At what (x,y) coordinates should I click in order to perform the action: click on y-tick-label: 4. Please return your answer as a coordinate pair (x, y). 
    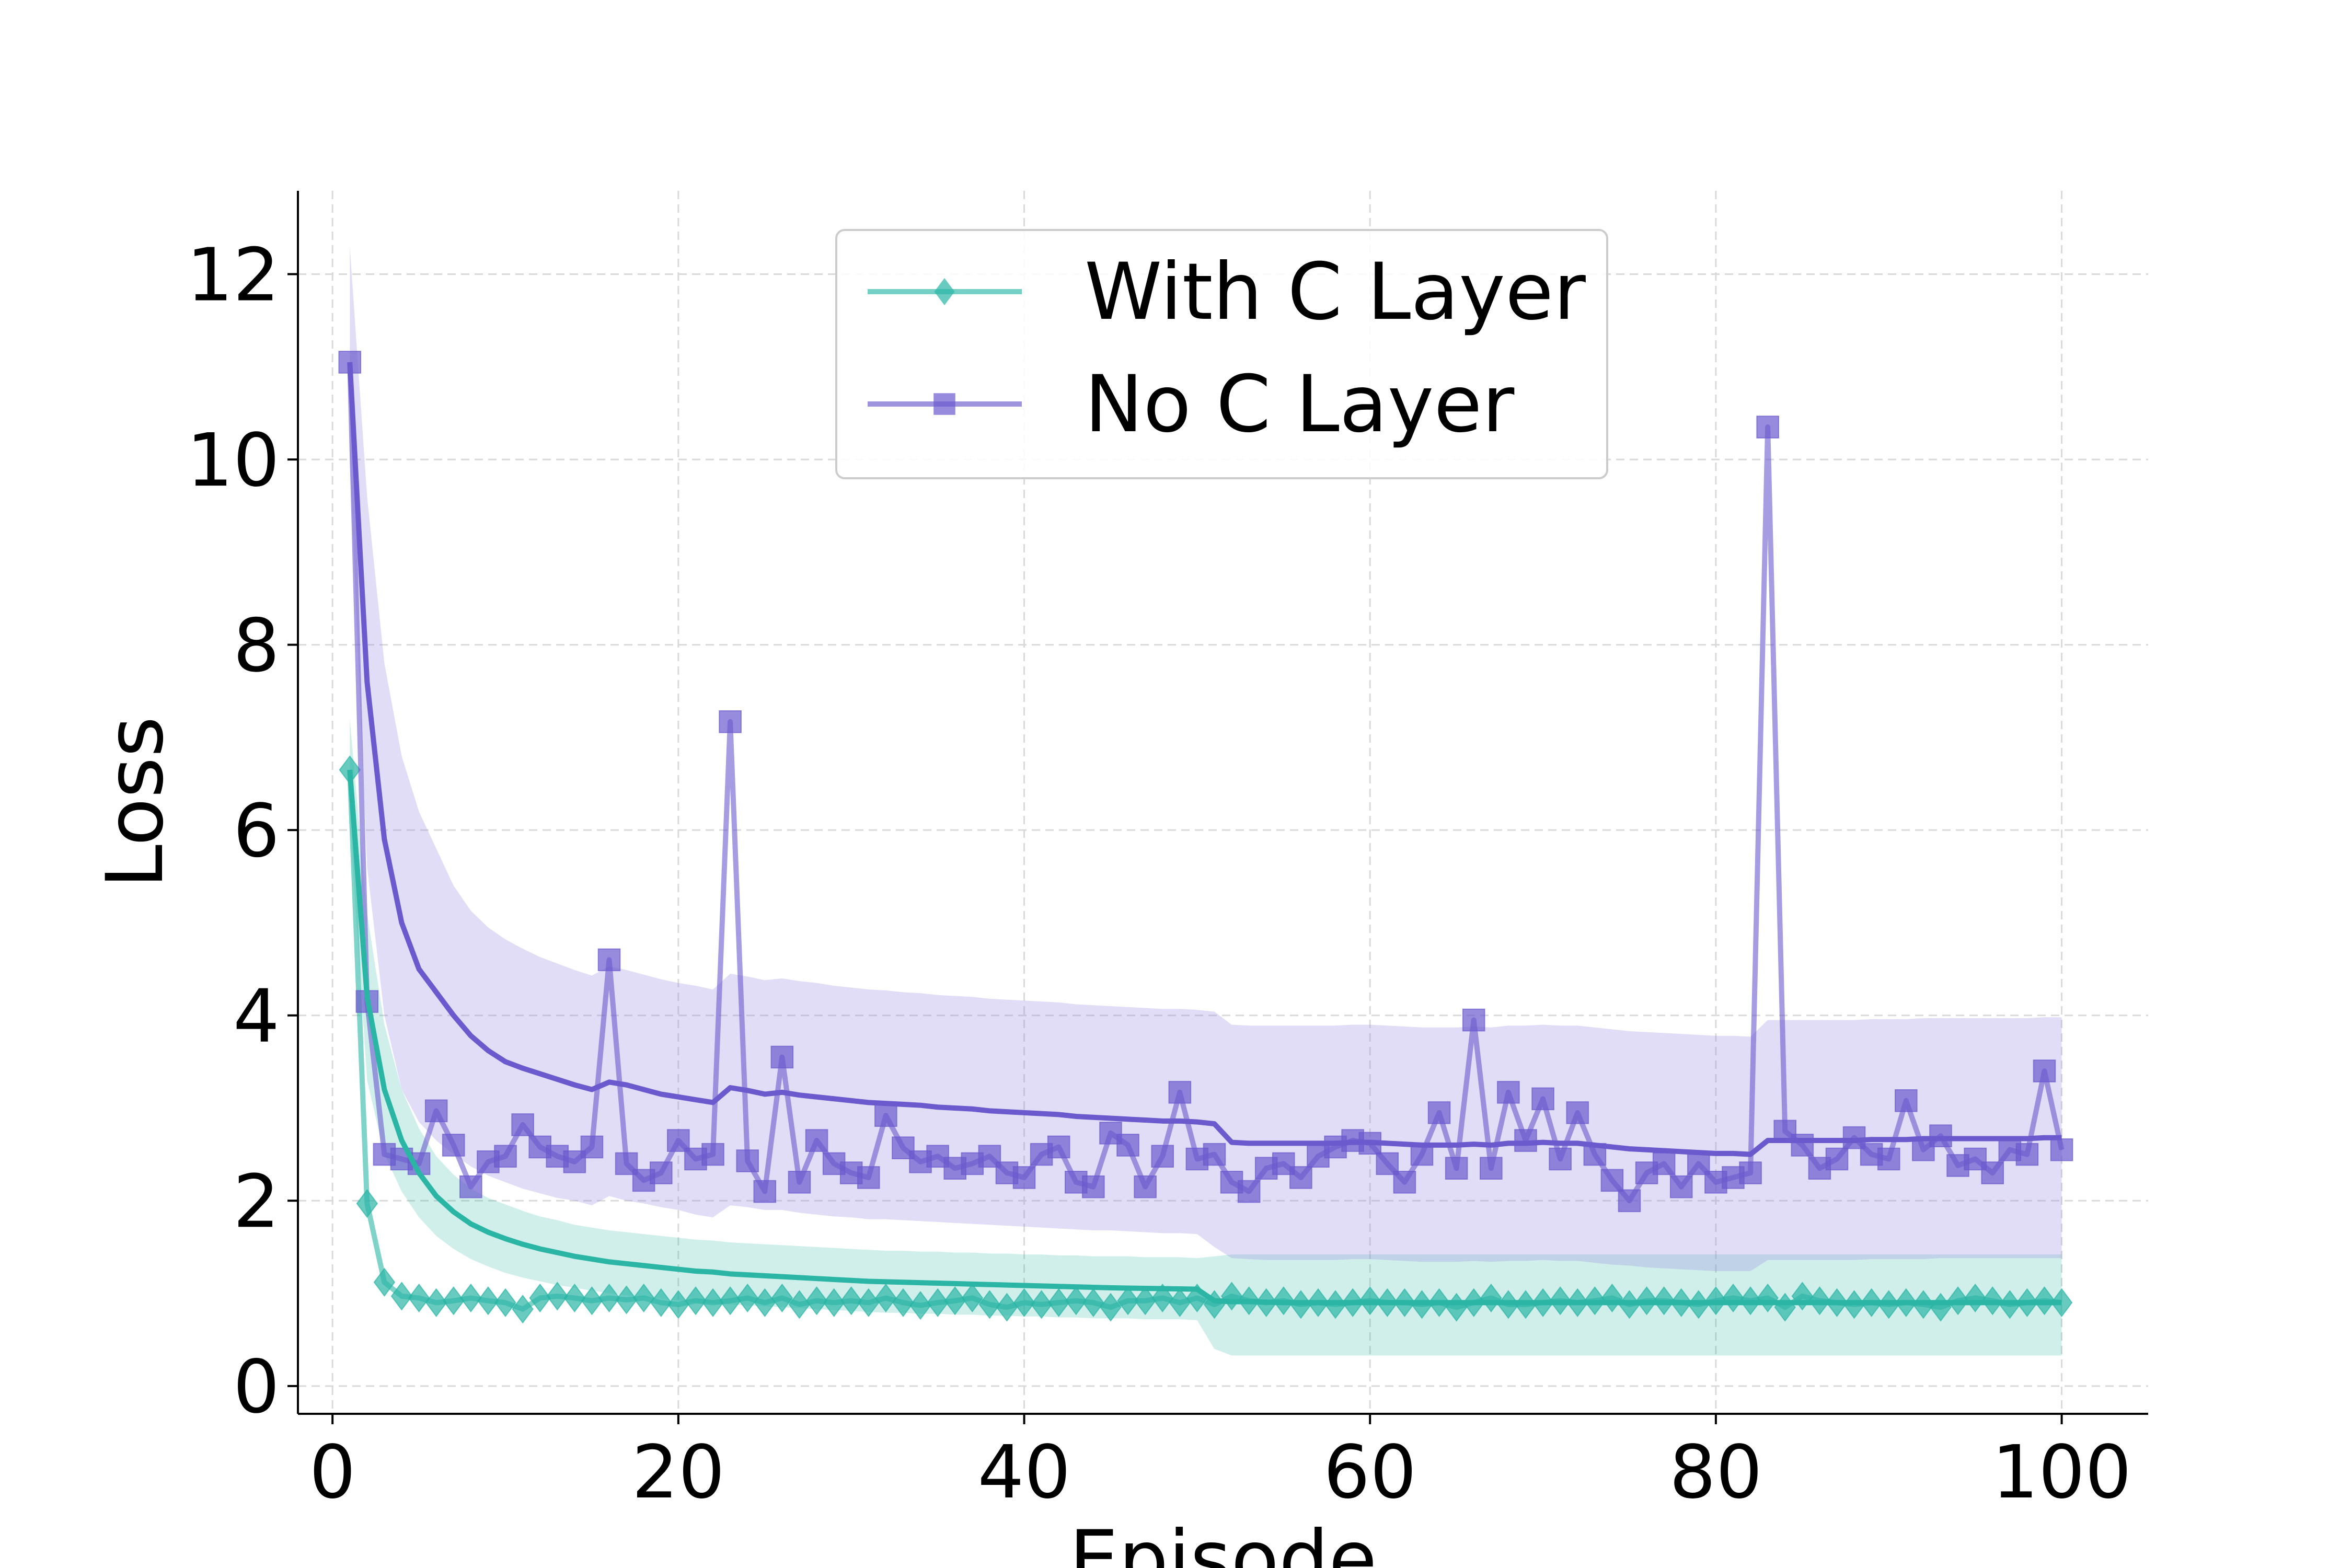
    Looking at the image, I should click on (256, 1016).